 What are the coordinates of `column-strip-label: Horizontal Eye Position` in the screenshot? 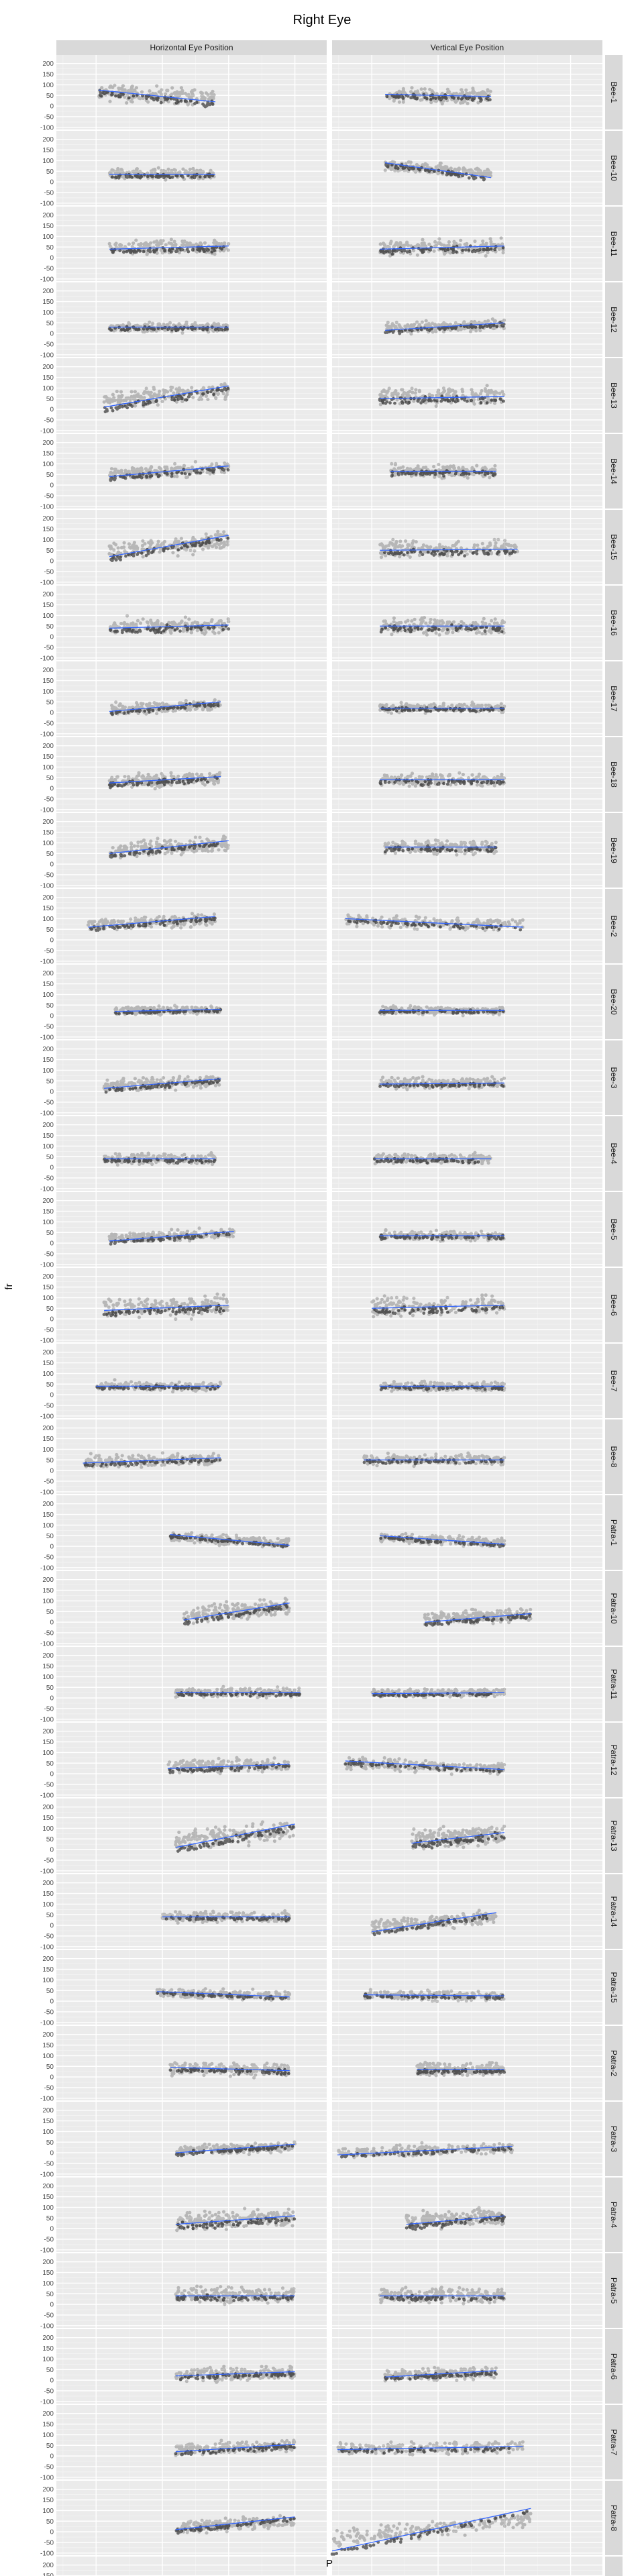 It's located at (191, 47).